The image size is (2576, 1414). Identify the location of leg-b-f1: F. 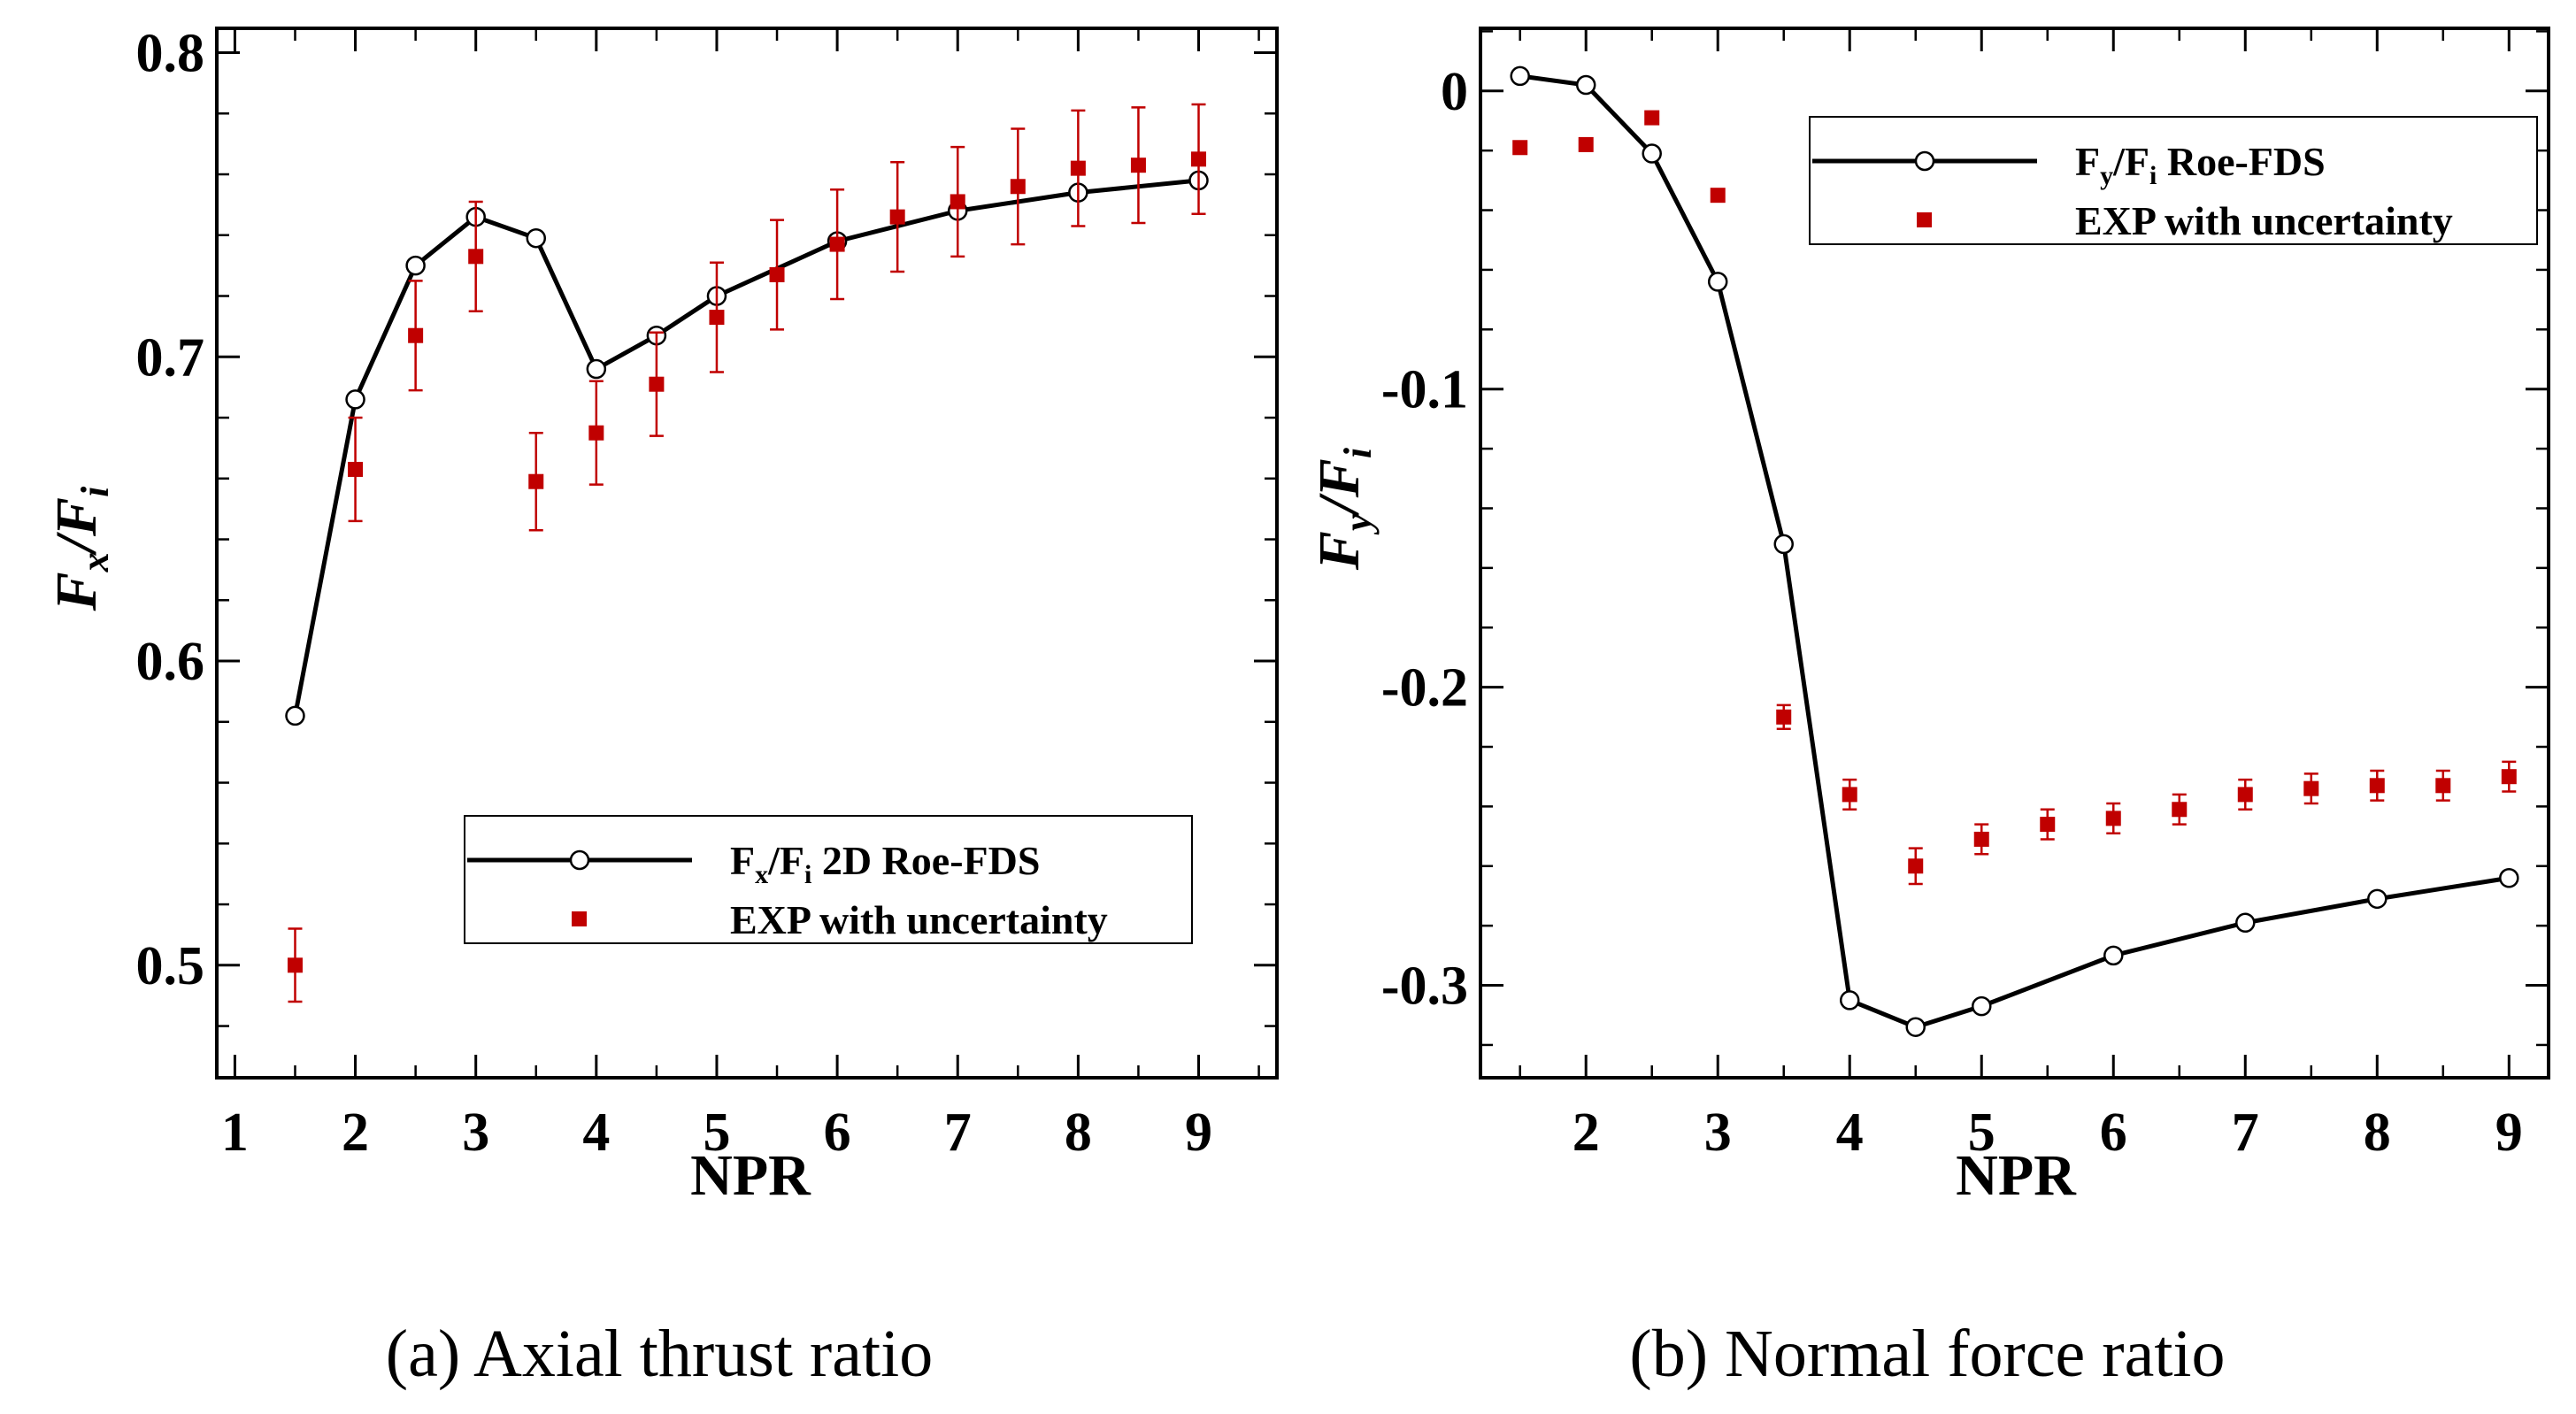
(2087, 161).